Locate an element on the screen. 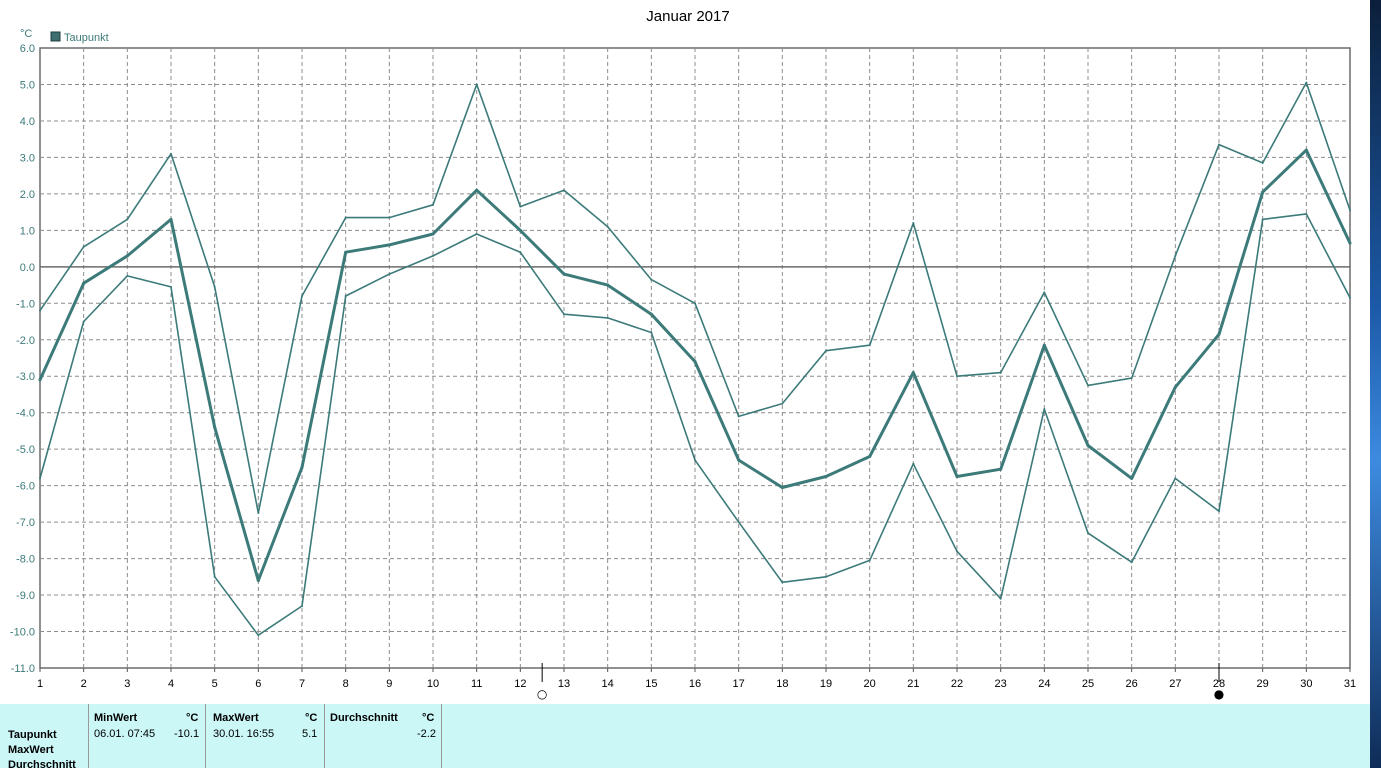 This screenshot has height=773, width=1381. y-tick-label: 5.0 is located at coordinates (27, 85).